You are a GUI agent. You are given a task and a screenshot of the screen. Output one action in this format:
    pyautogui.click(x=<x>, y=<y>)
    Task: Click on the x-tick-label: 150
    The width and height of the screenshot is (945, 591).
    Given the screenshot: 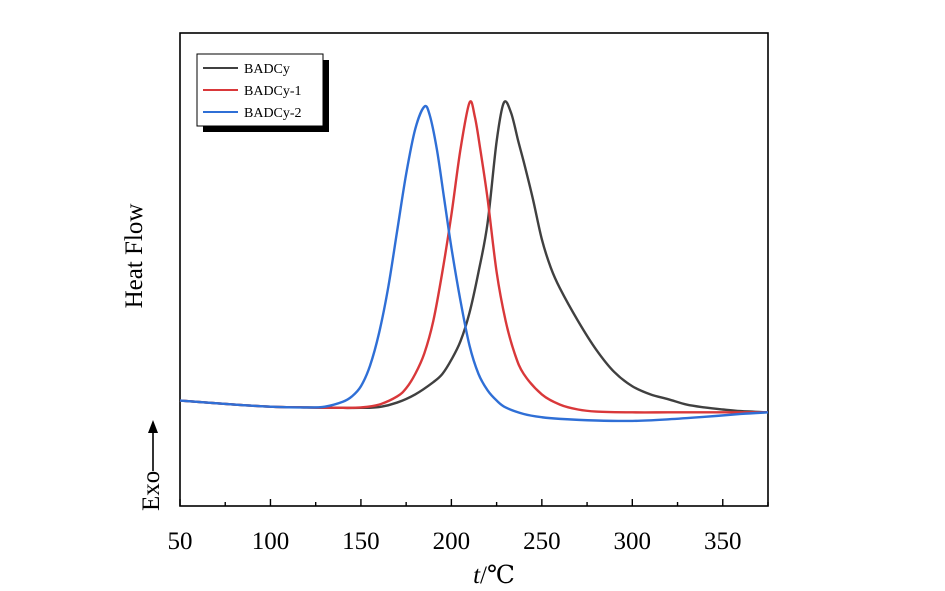 What is the action you would take?
    pyautogui.click(x=361, y=541)
    